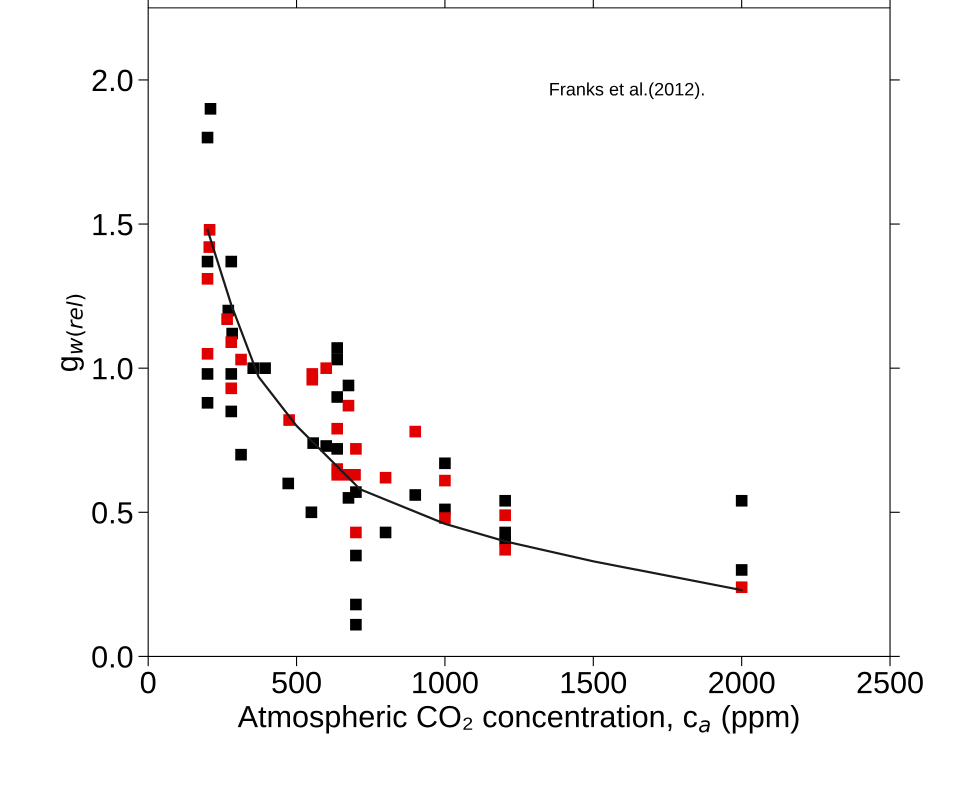  I want to click on x-tick-label: 1000, so click(445, 683).